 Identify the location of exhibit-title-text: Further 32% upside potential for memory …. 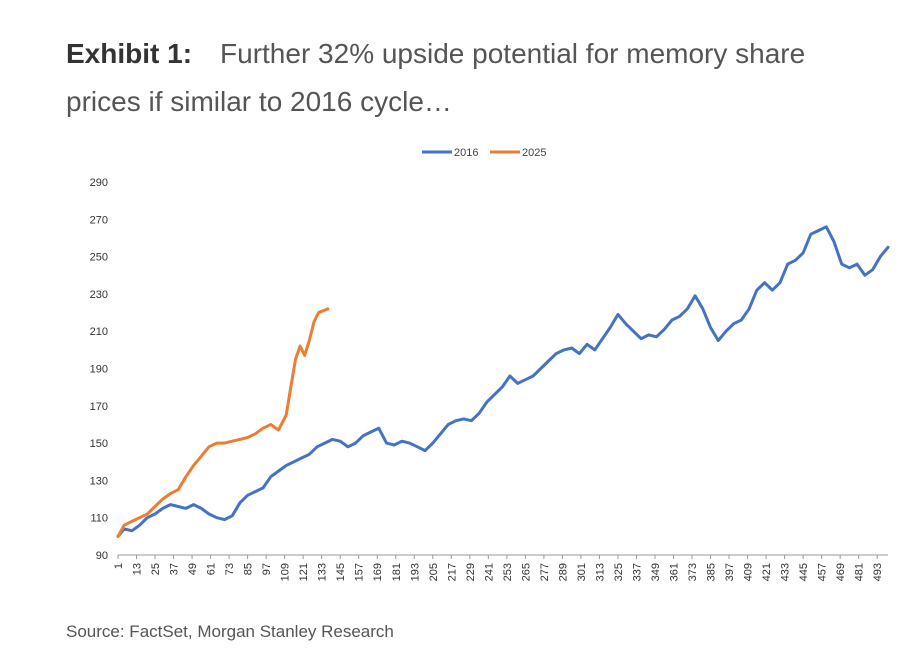
(436, 77).